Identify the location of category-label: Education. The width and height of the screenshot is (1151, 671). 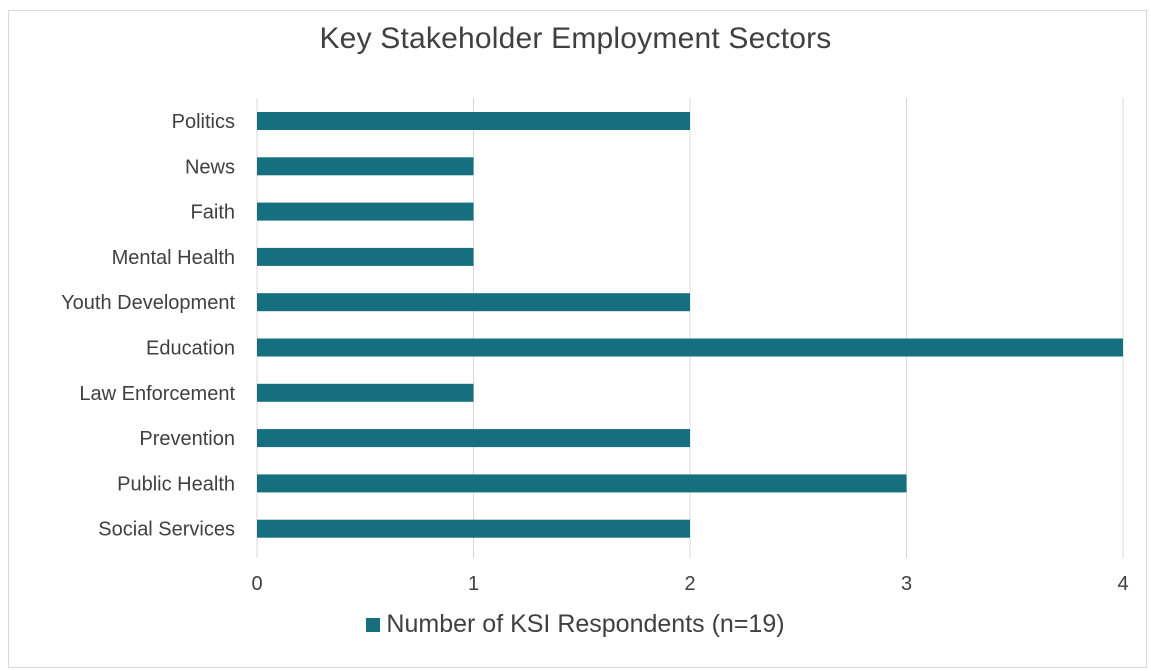
(190, 349).